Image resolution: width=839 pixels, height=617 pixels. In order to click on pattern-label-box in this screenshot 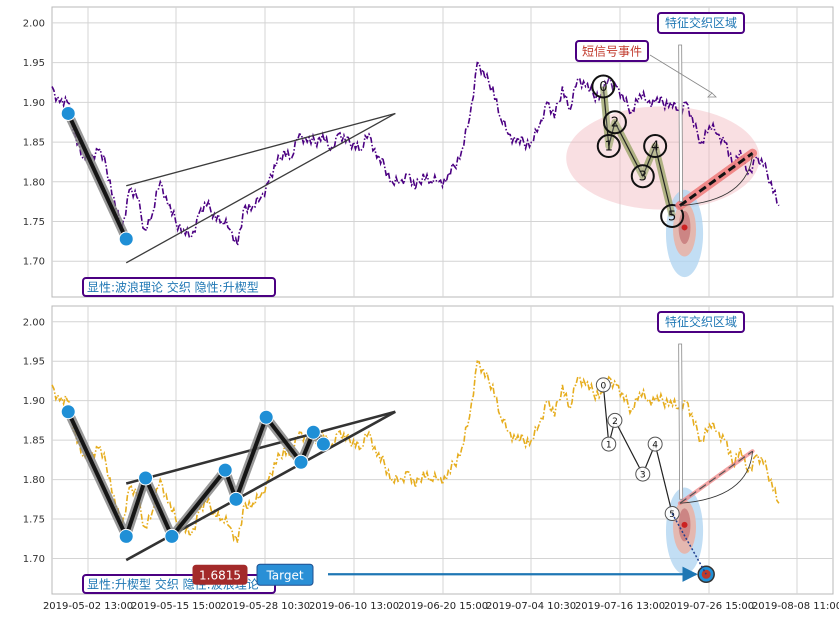, I will do `click(179, 287)`.